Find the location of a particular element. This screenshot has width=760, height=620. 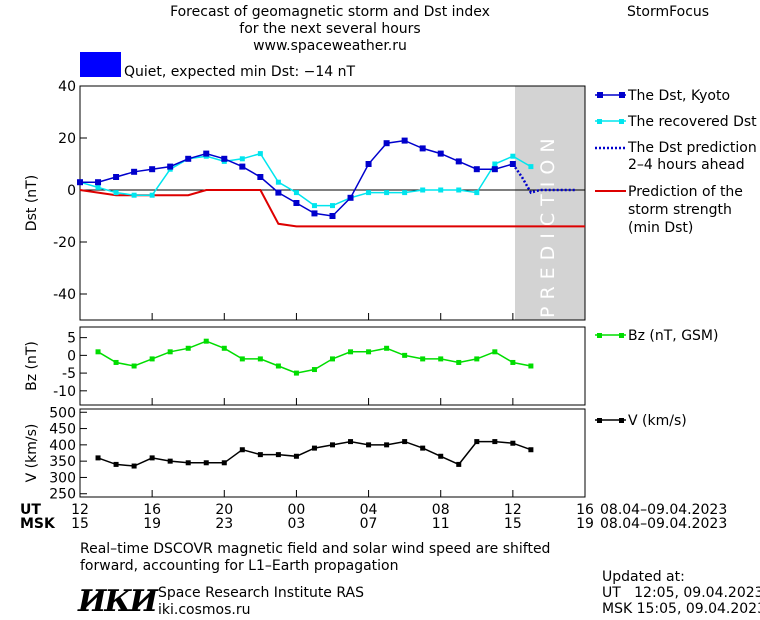

v-ytick-label: 250 is located at coordinates (62, 495).